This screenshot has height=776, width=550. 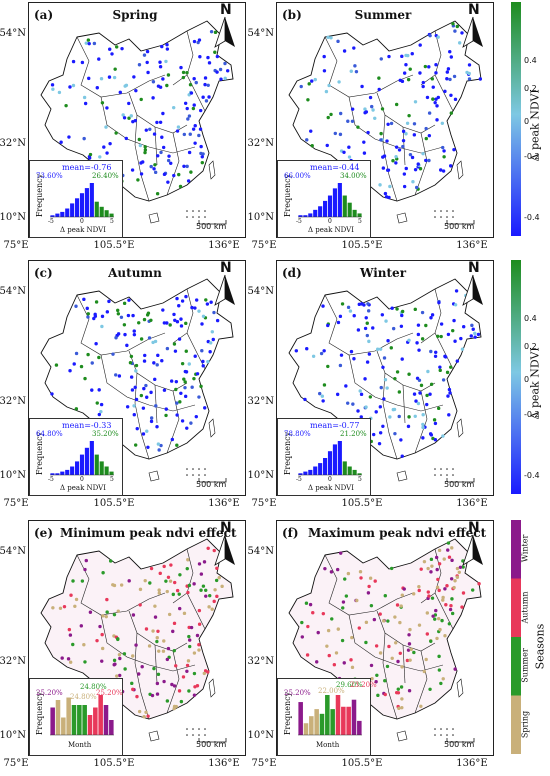 What do you see at coordinates (40, 195) in the screenshot?
I see `inset-ylabel: Frequency` at bounding box center [40, 195].